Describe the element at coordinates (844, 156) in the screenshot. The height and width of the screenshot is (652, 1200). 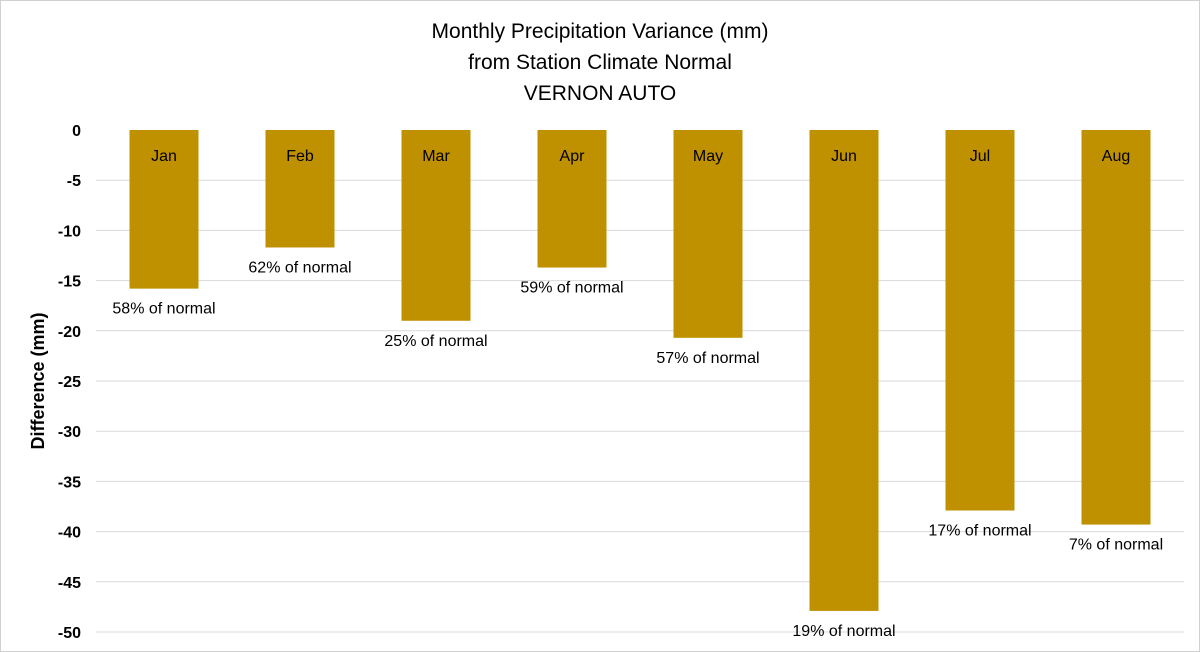
I see `category-label-jun: Jun` at that location.